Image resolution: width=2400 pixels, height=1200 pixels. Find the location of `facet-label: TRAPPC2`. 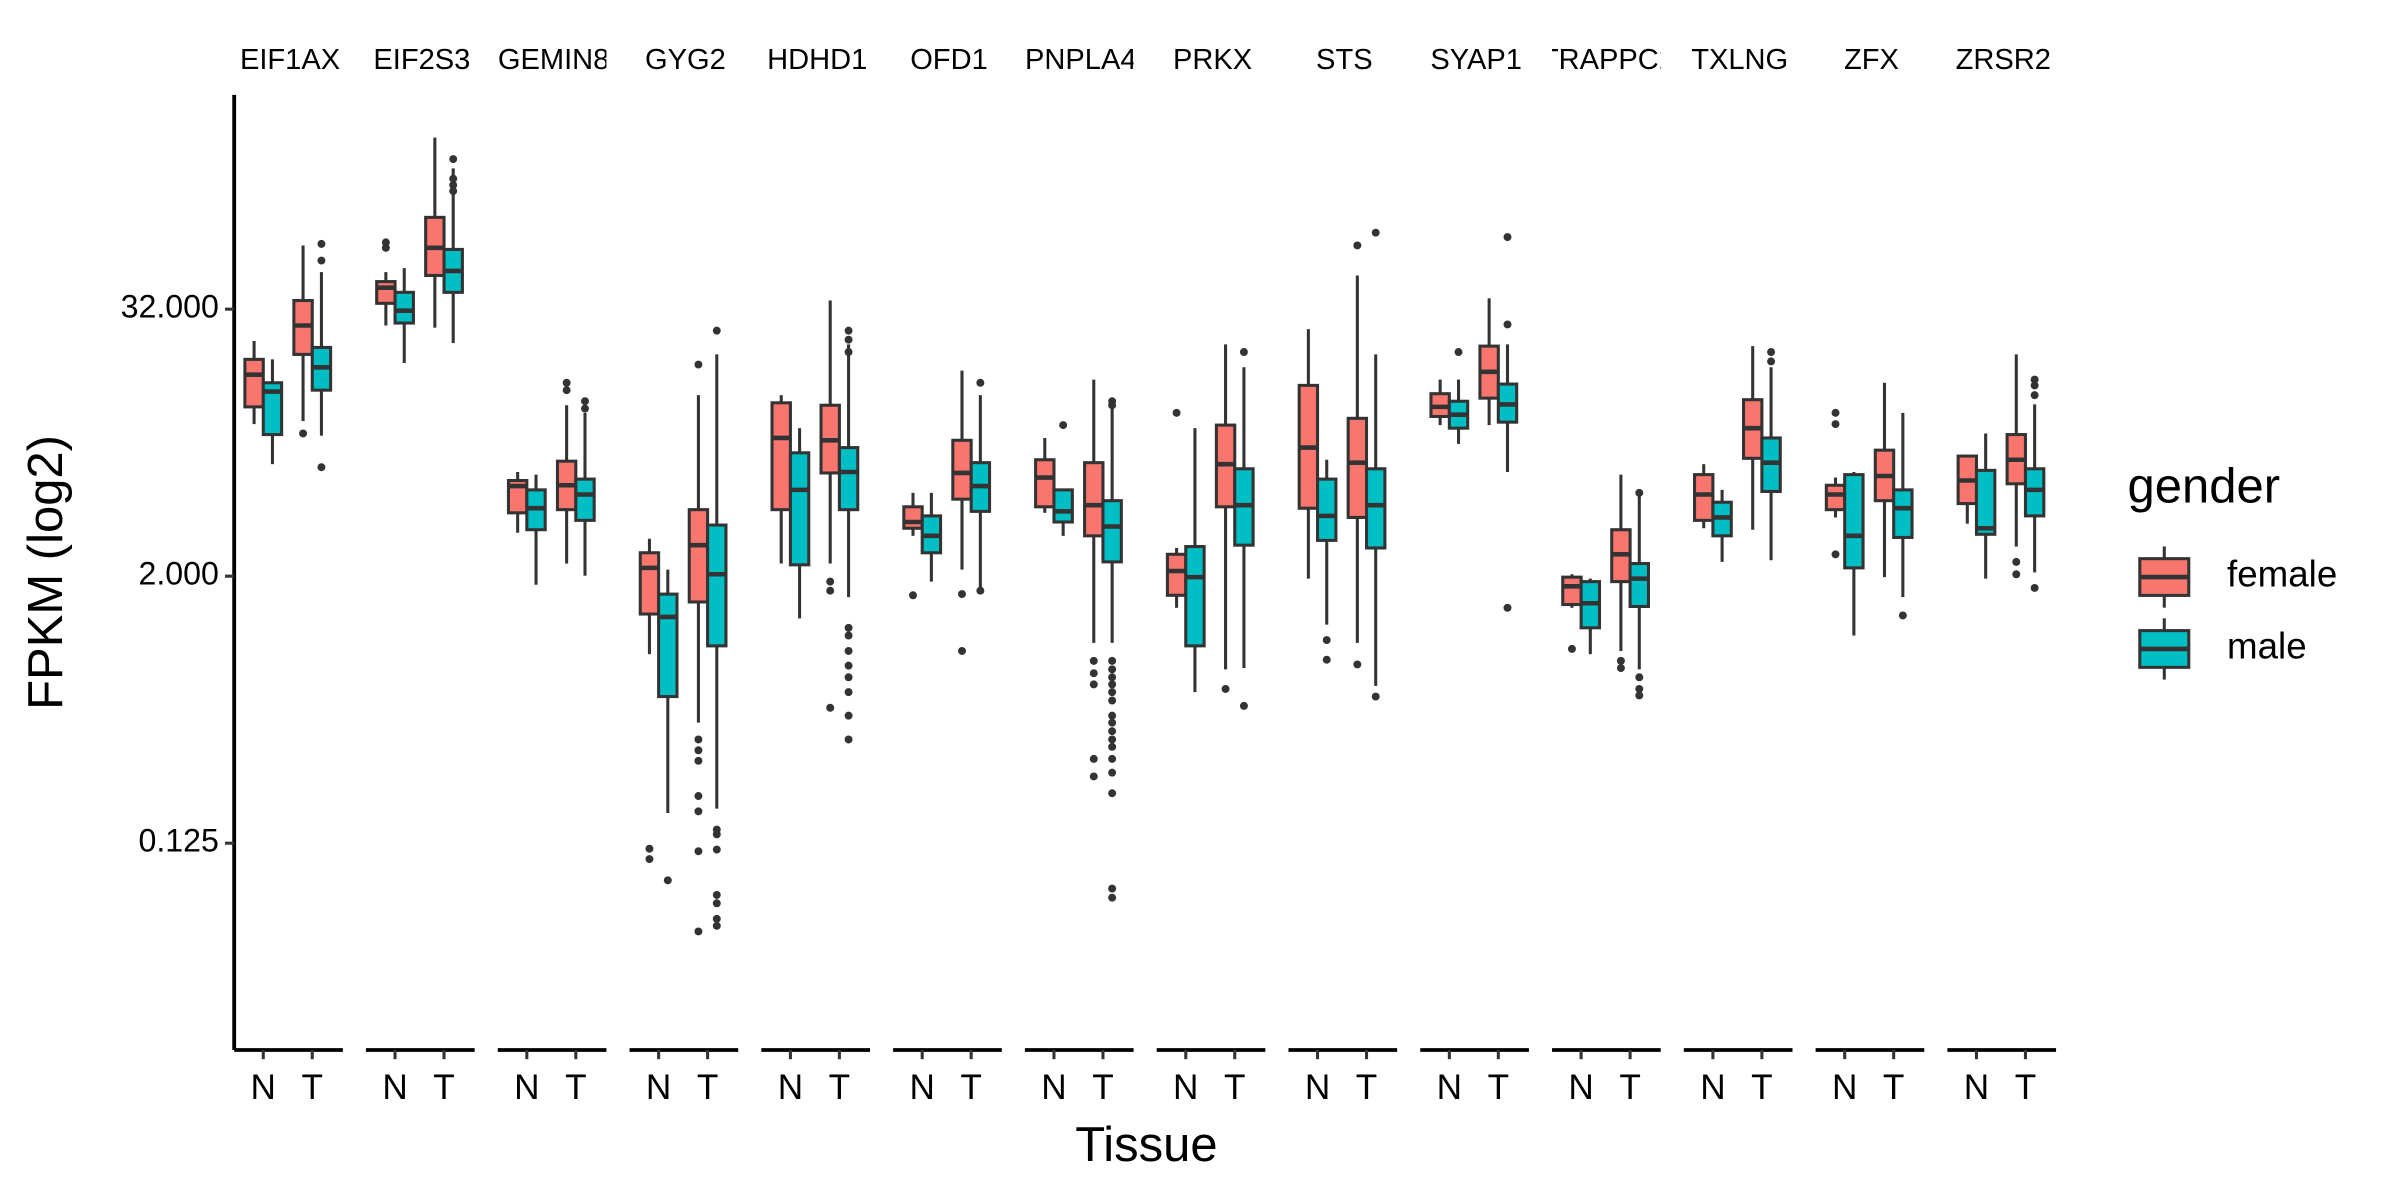

facet-label: TRAPPC2 is located at coordinates (1608, 60).